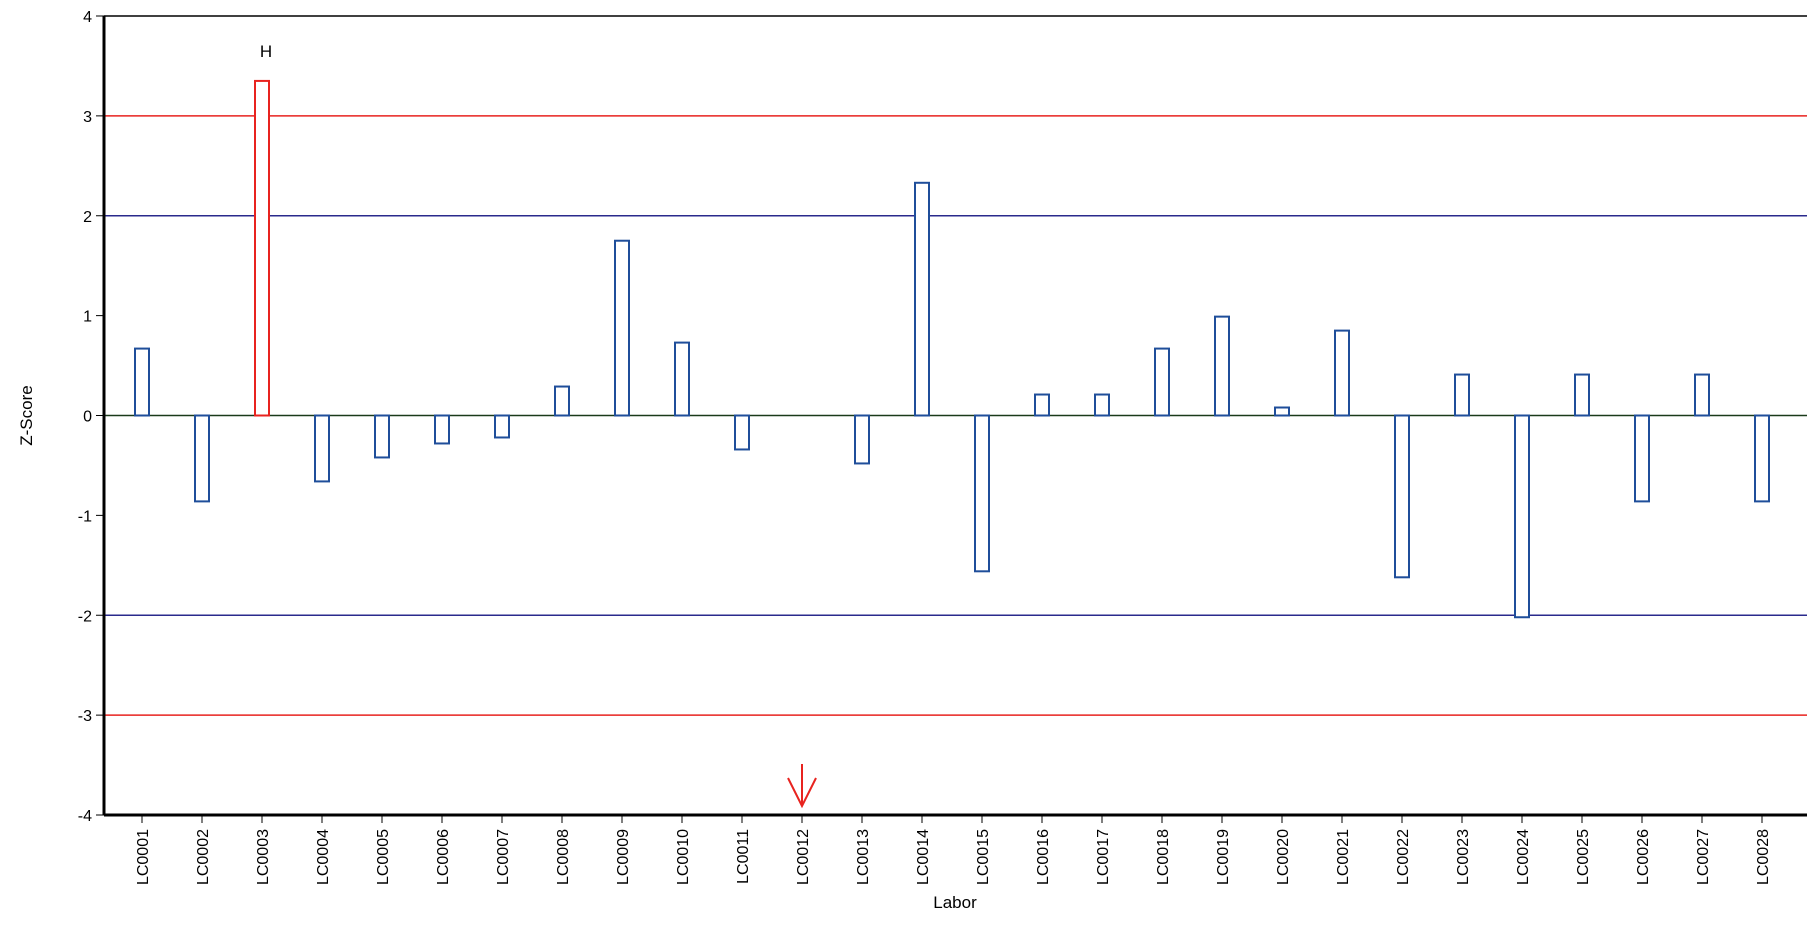  Describe the element at coordinates (85, 816) in the screenshot. I see `y-tick-label: -4` at that location.